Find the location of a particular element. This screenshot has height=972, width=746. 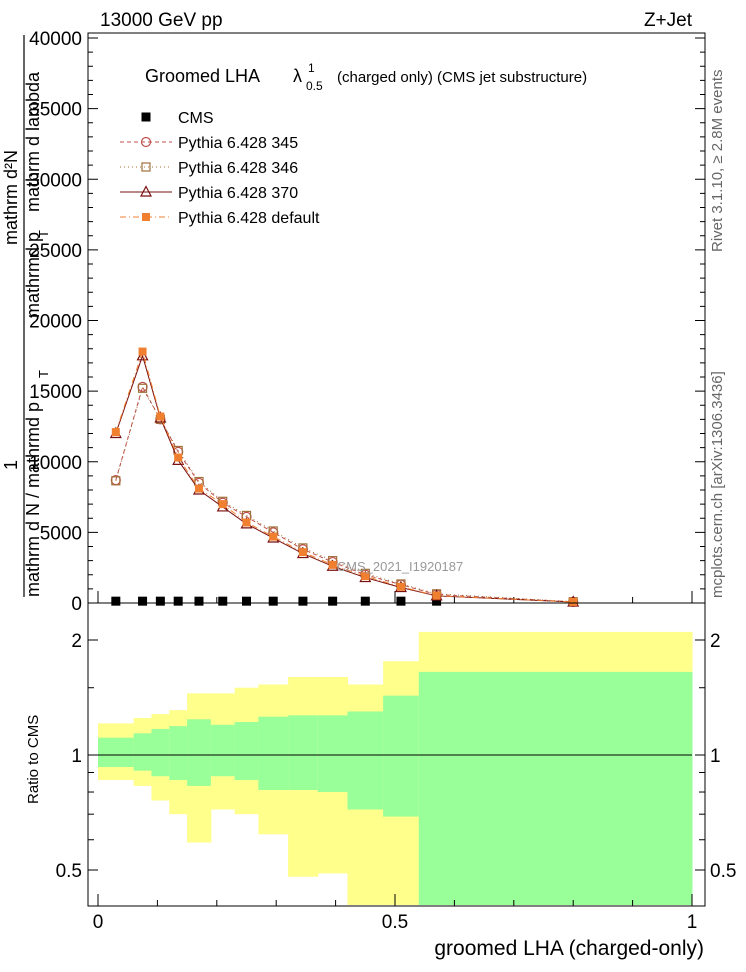

main-ytick-label: 25000 is located at coordinates (55, 251).